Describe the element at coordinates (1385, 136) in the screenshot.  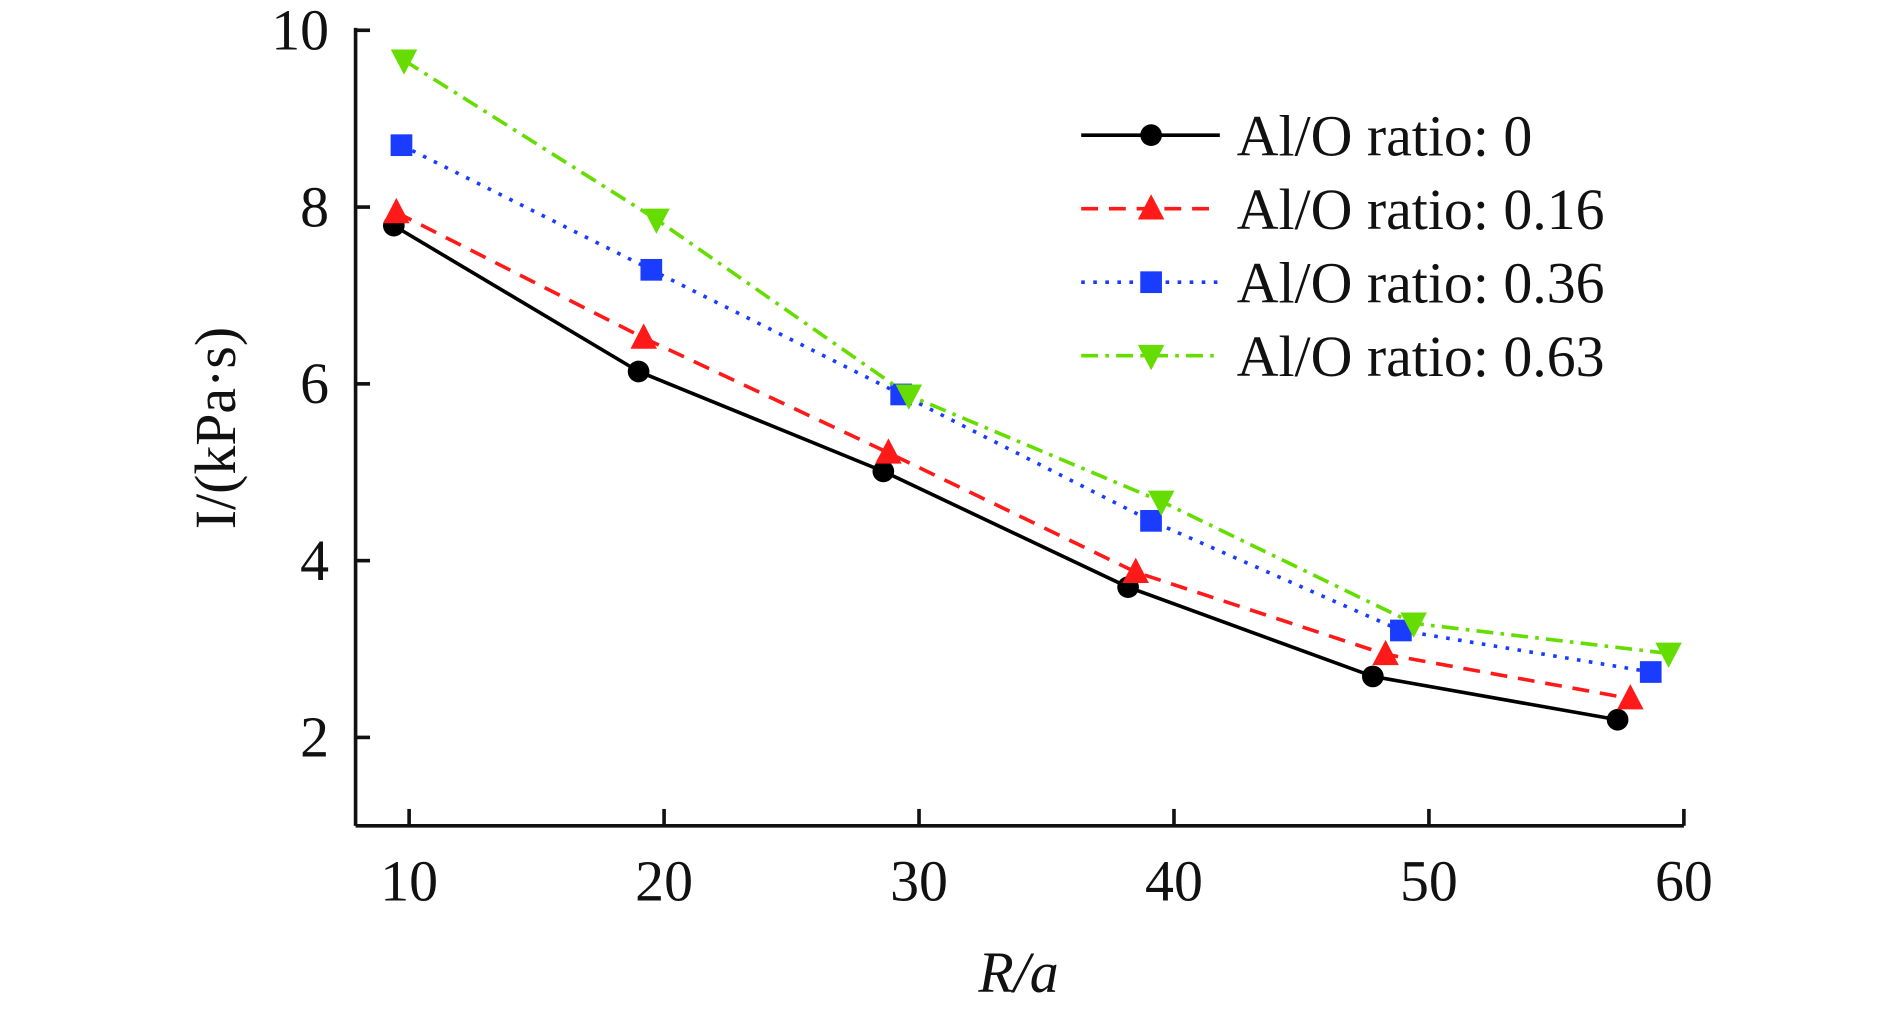
I see `legend-label: Al/O ratio: 0` at that location.